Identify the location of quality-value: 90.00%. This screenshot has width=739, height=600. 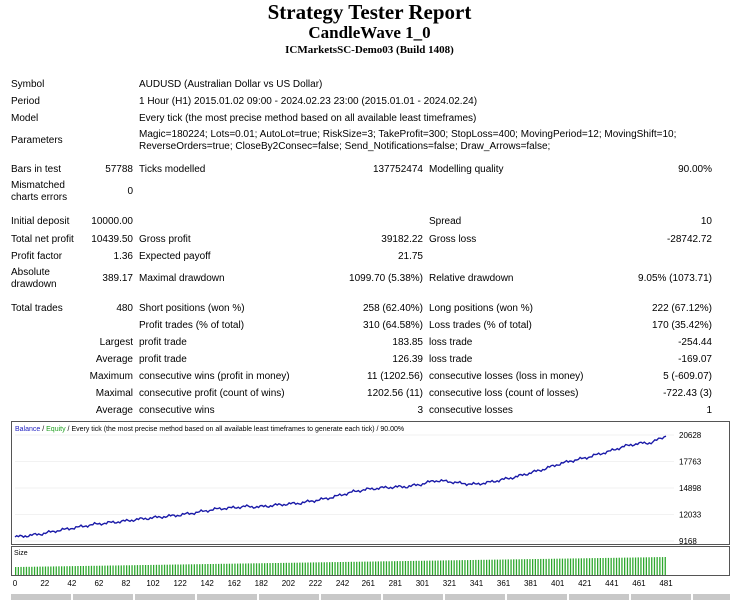
(695, 169).